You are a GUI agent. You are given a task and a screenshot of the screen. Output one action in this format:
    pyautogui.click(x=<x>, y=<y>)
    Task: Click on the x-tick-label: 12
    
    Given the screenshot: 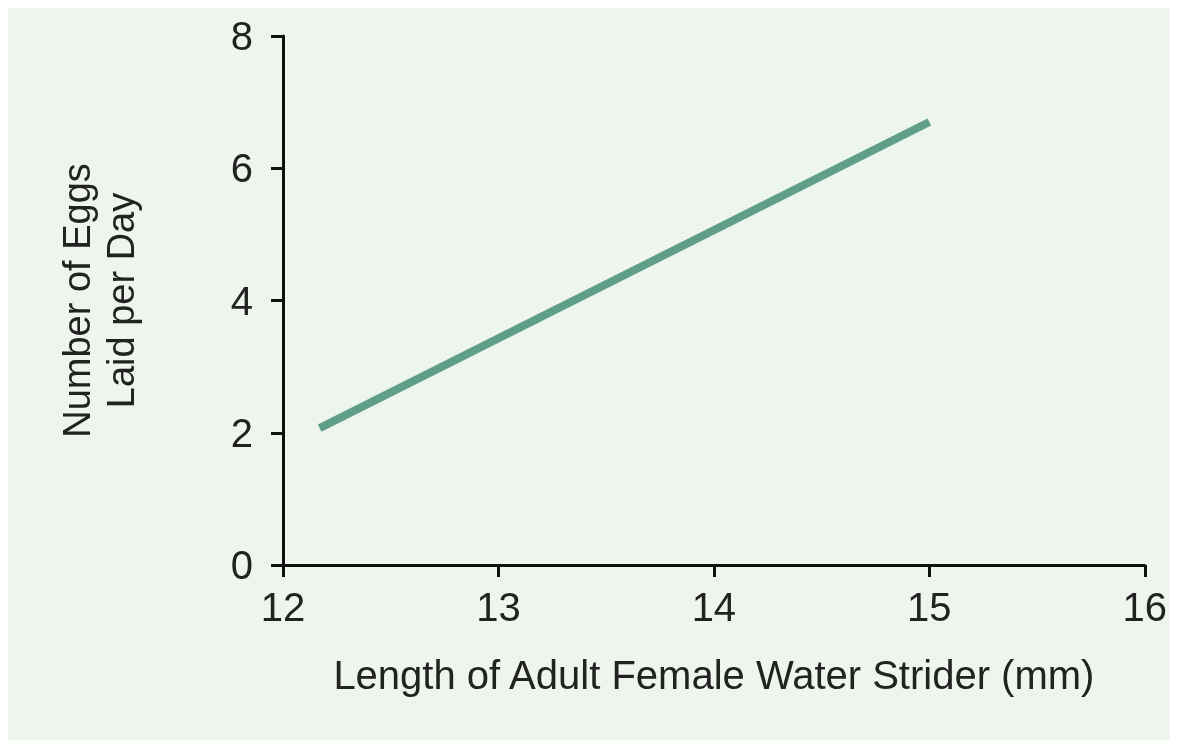 What is the action you would take?
    pyautogui.click(x=283, y=607)
    